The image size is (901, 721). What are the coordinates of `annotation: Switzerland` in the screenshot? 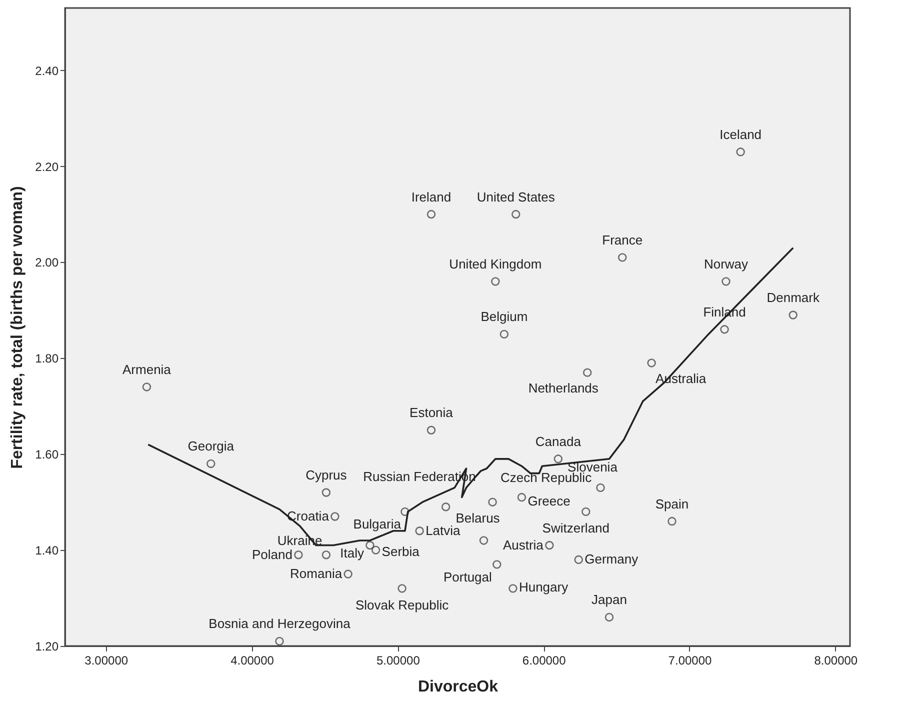 It's located at (576, 528).